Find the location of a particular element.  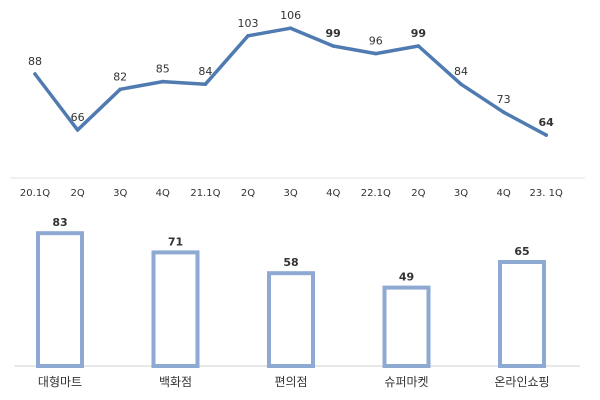

line-data-label: 106 is located at coordinates (290, 15).